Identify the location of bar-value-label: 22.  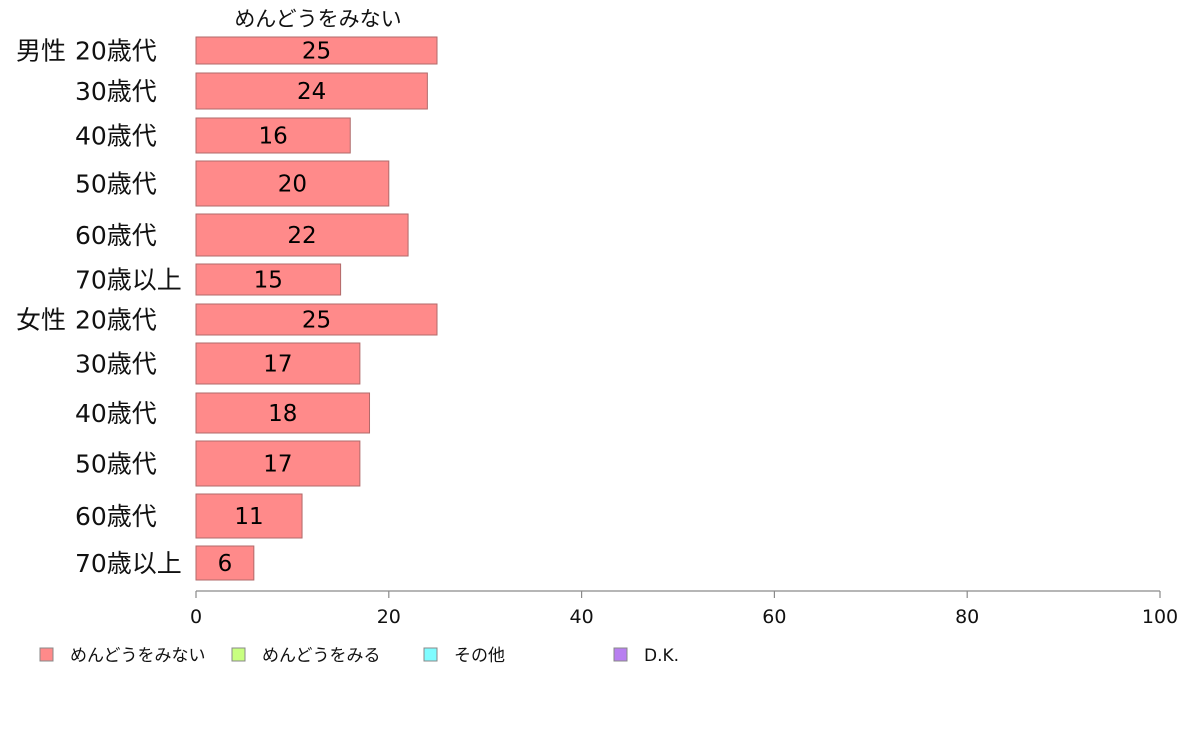
(301, 236).